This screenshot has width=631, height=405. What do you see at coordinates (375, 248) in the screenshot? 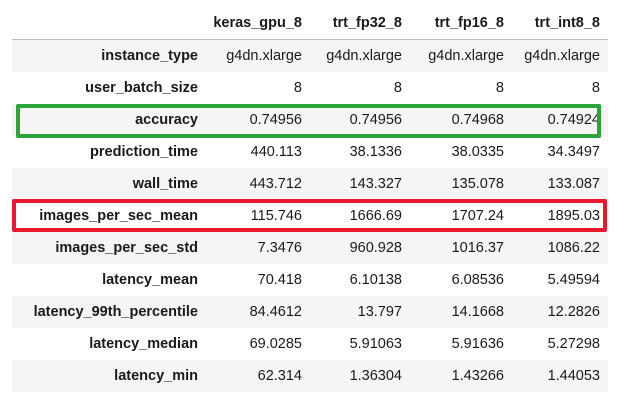
I see `table-cell: 960.928` at bounding box center [375, 248].